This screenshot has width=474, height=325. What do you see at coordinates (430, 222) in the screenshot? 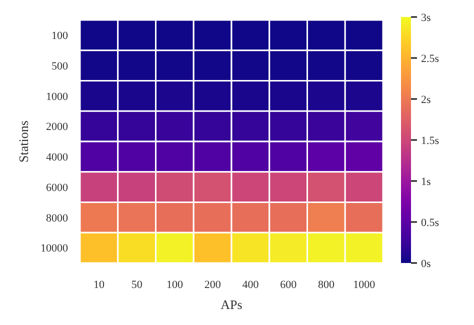
I see `color-bar-label: 0.5s` at bounding box center [430, 222].